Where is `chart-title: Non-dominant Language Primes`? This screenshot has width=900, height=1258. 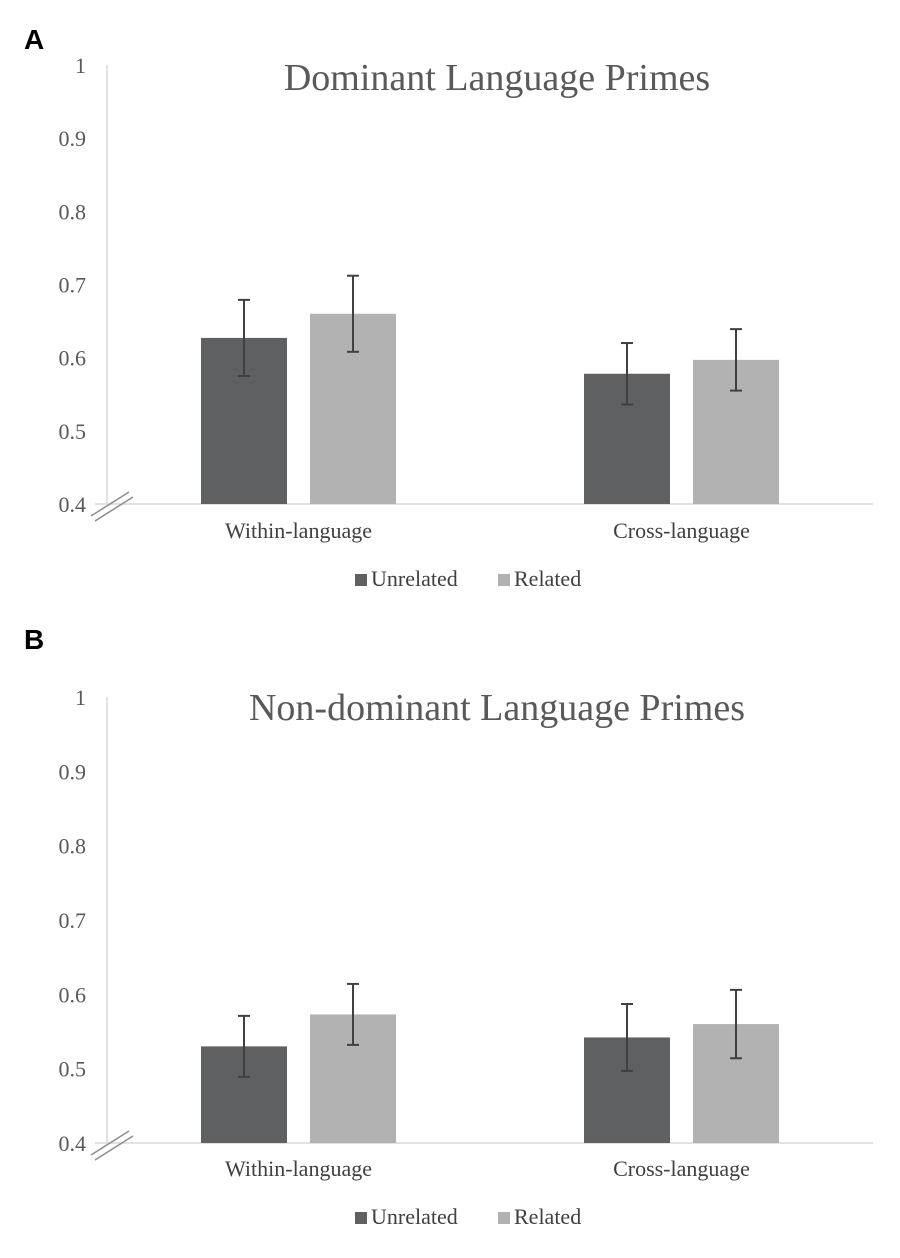
chart-title: Non-dominant Language Primes is located at coordinates (497, 708).